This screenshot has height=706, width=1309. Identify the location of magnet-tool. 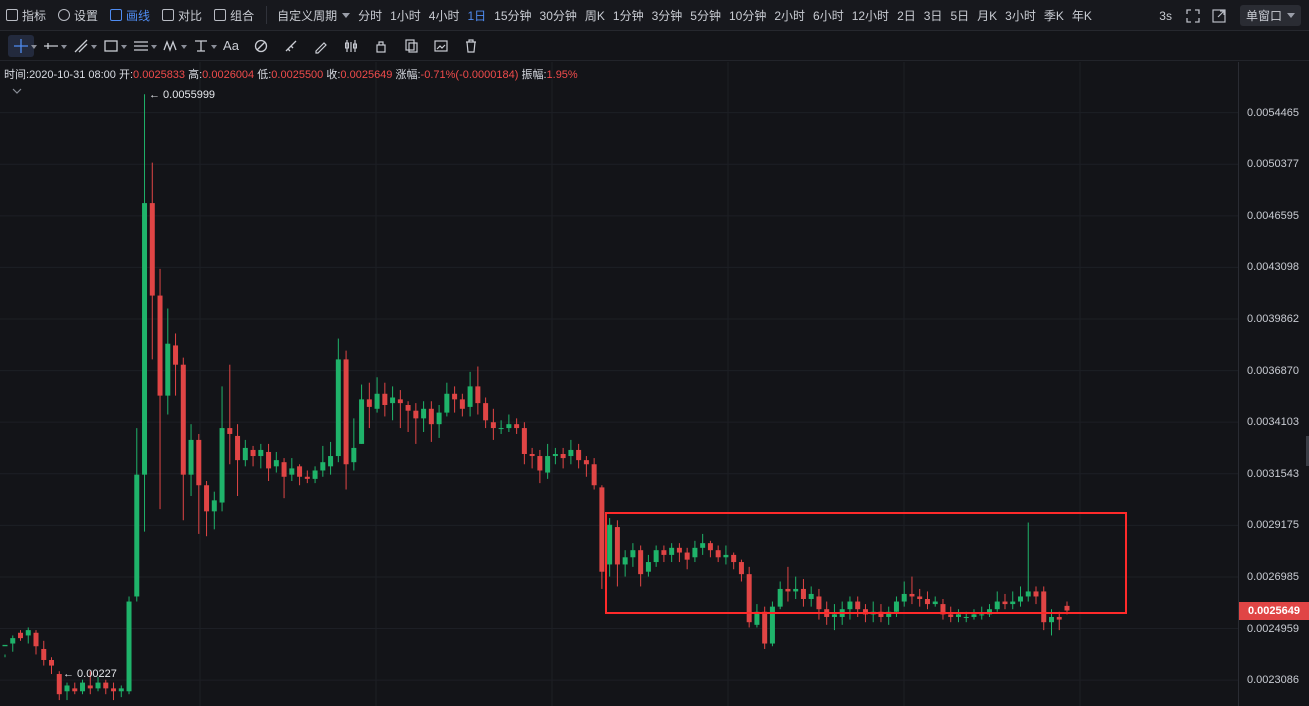
(261, 46).